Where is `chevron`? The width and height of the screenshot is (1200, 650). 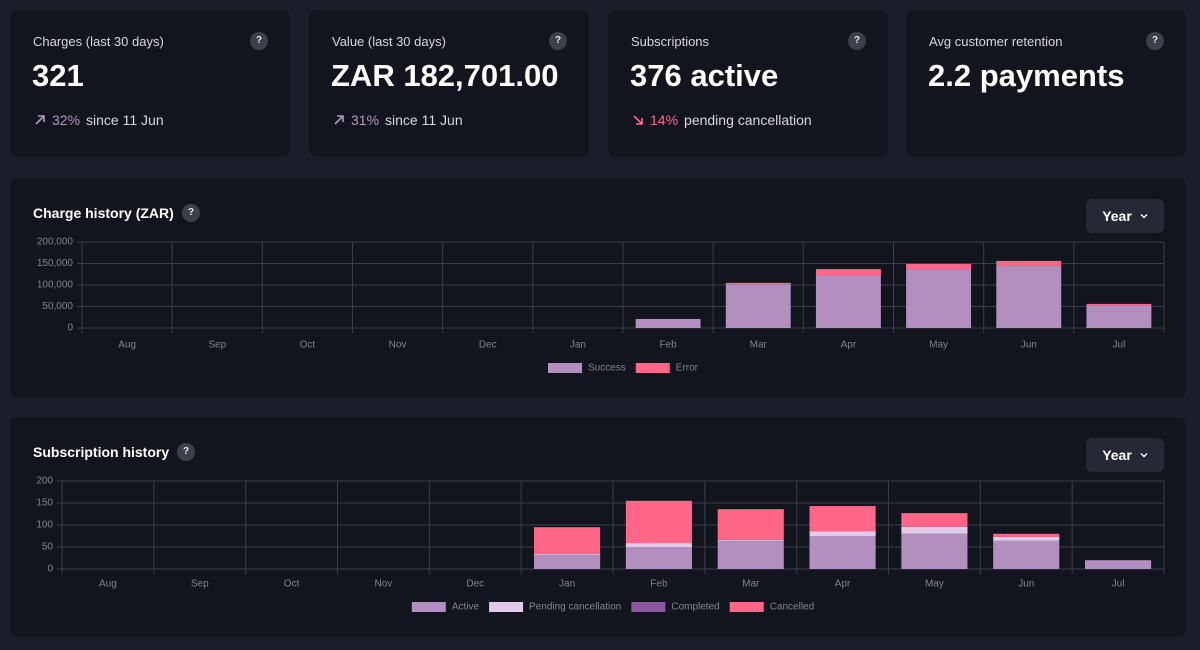
chevron is located at coordinates (1144, 216).